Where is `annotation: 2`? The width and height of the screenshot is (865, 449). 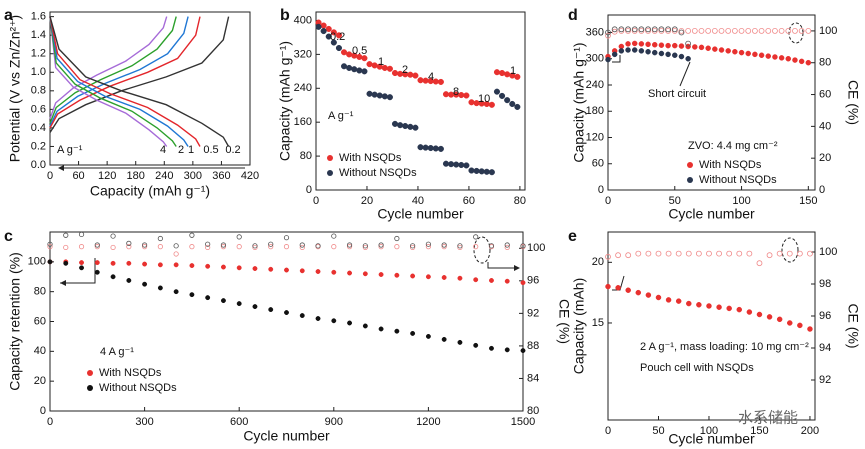 annotation: 2 is located at coordinates (405, 70).